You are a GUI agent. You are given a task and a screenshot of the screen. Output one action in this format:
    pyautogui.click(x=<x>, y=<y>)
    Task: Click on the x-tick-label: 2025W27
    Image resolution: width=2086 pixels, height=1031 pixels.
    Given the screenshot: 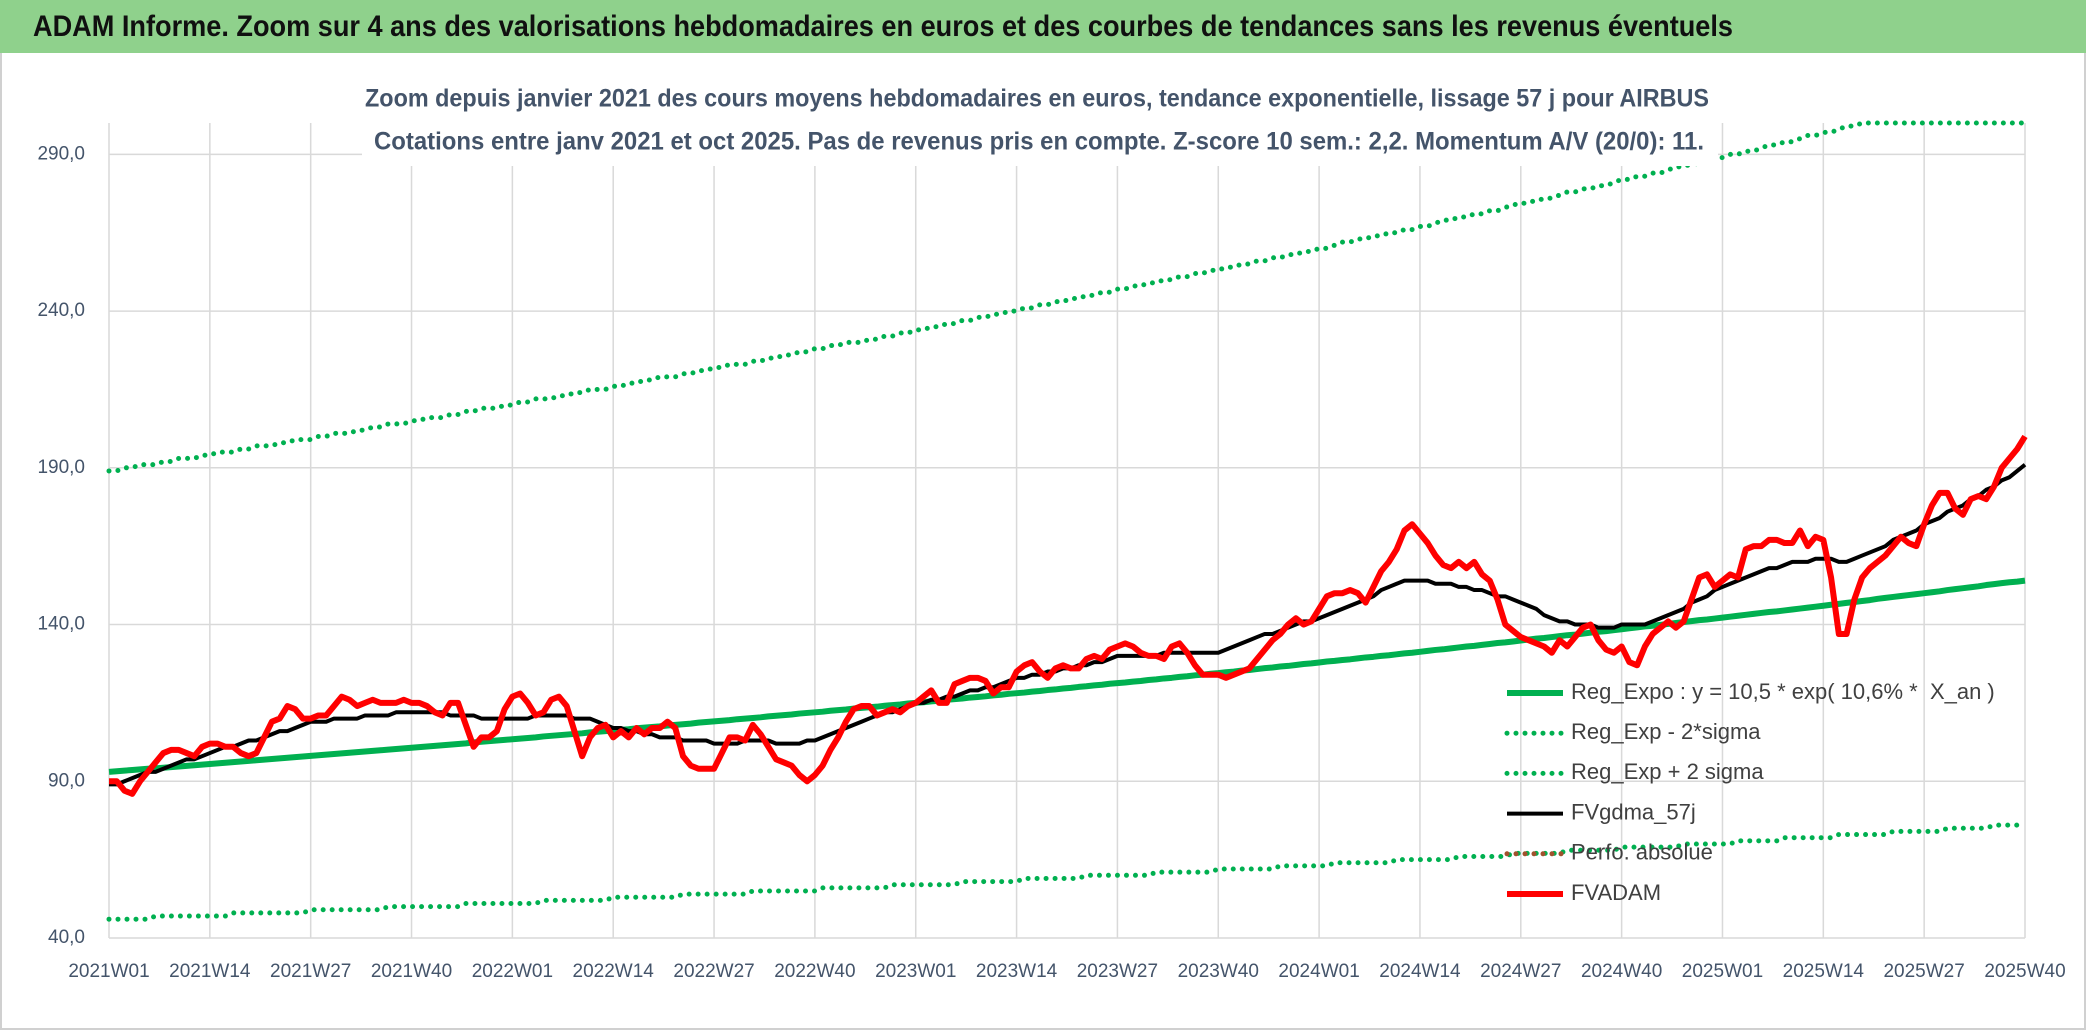 What is the action you would take?
    pyautogui.click(x=1923, y=971)
    